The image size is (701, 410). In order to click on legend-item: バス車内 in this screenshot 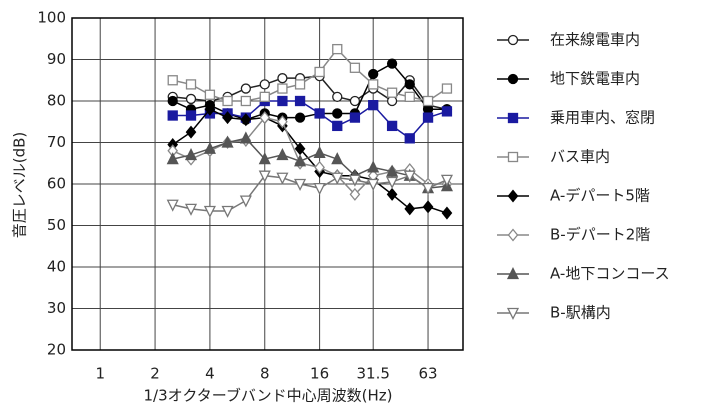, I will do `click(553, 157)`.